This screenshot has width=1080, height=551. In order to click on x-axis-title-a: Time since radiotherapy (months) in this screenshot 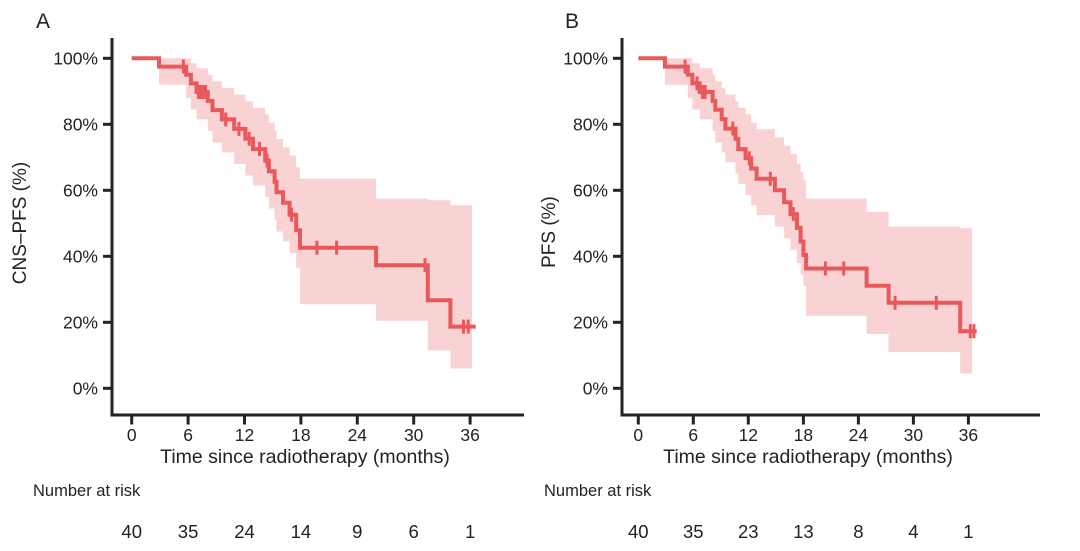, I will do `click(305, 457)`.